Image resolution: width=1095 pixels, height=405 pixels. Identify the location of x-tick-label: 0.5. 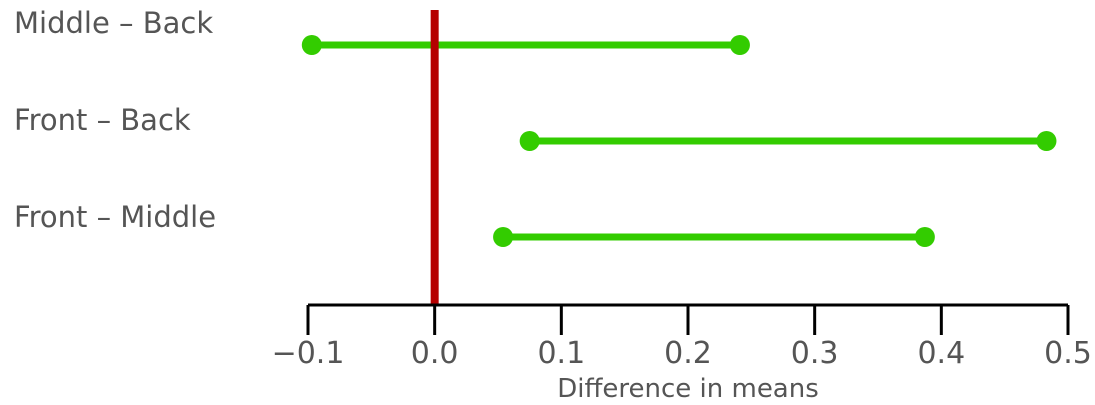
(1068, 353).